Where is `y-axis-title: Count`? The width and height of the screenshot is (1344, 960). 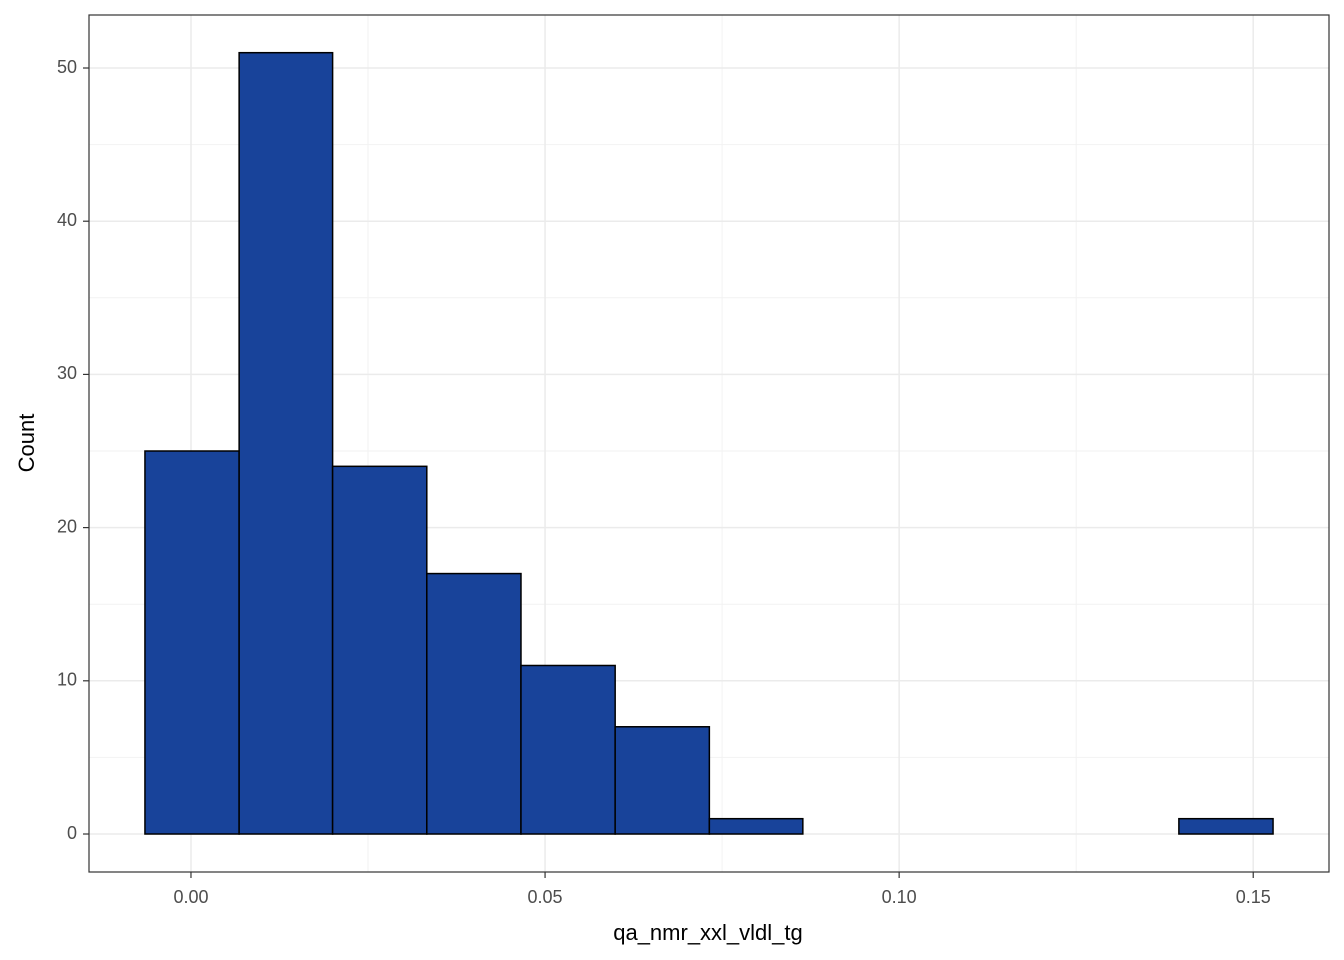 y-axis-title: Count is located at coordinates (26, 443).